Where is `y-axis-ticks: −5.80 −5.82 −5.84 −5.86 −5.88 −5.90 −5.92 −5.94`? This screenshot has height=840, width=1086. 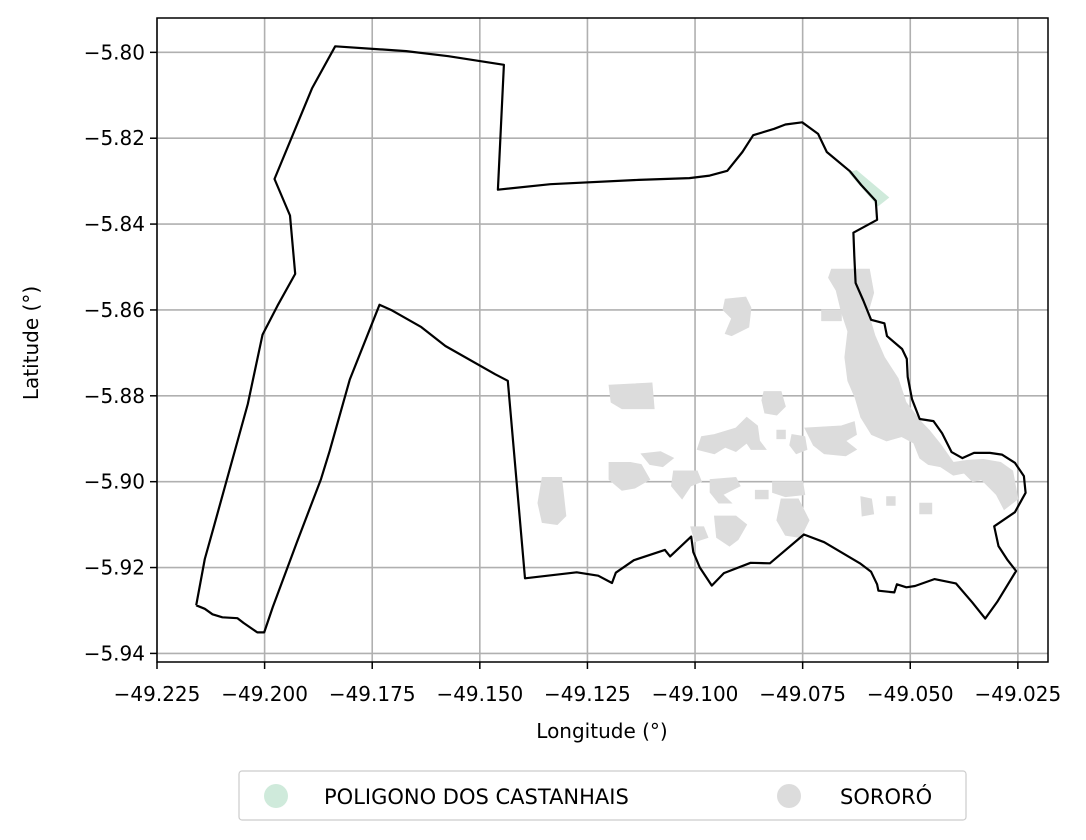 y-axis-ticks: −5.80 −5.82 −5.84 −5.86 −5.88 −5.90 −5.92 −5.94 is located at coordinates (120, 352).